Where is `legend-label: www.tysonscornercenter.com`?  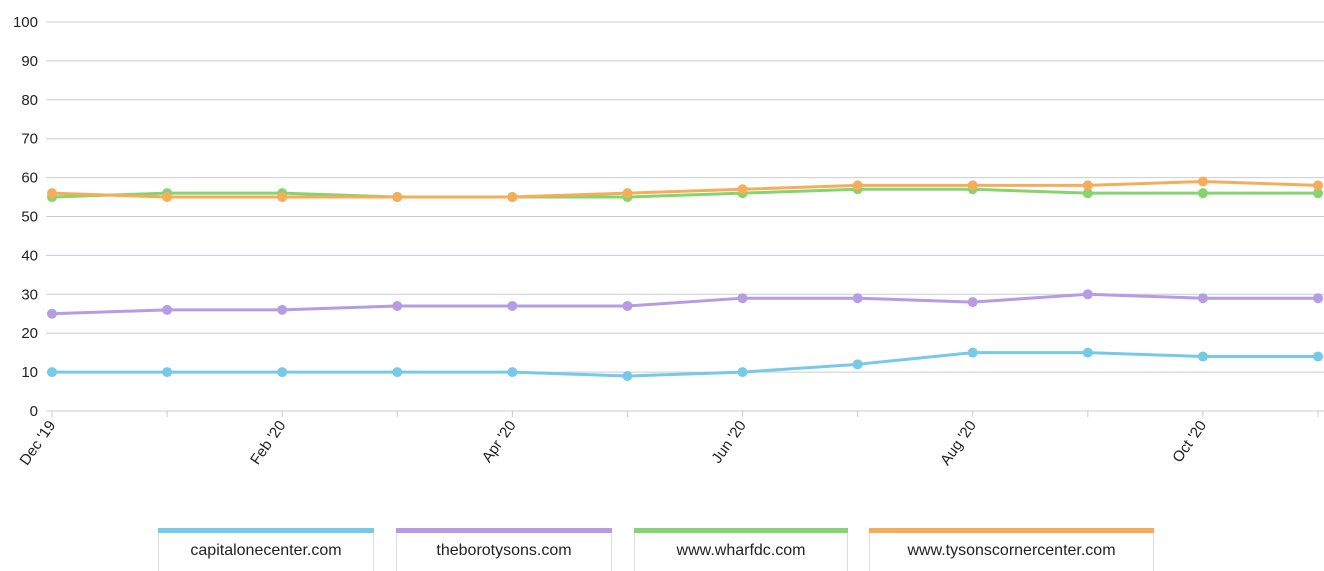
legend-label: www.tysonscornercenter.com is located at coordinates (1011, 550).